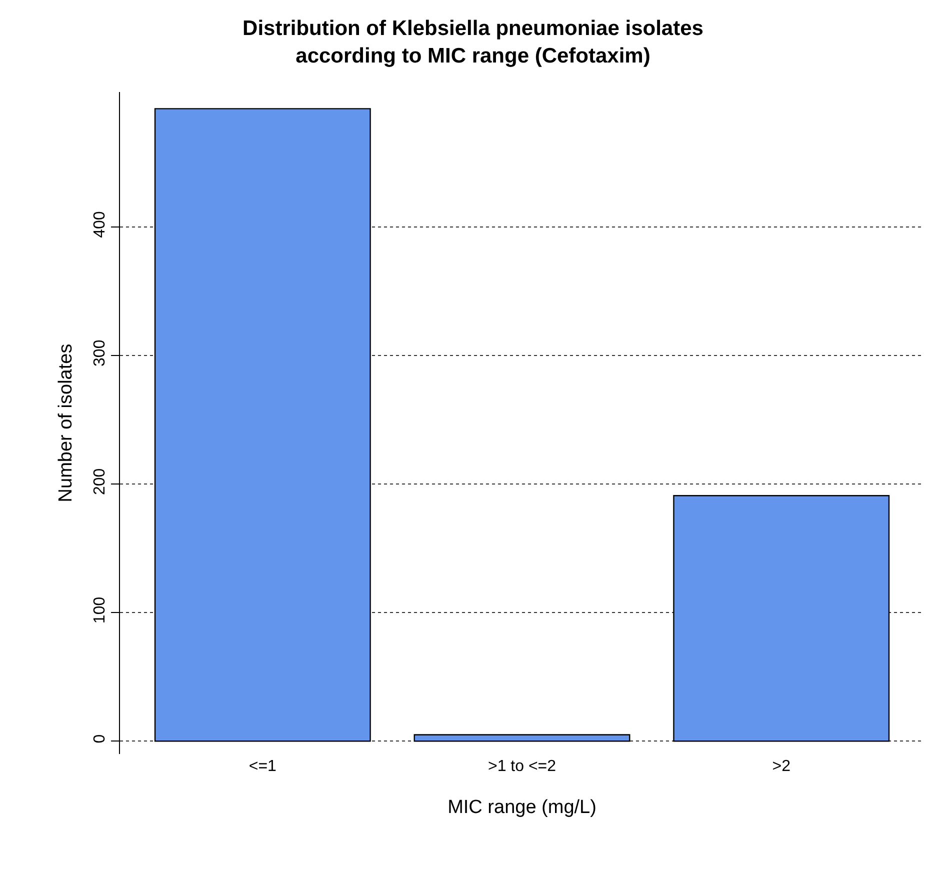 The height and width of the screenshot is (874, 946). I want to click on x-axis-title: MIC range (mg/L), so click(522, 807).